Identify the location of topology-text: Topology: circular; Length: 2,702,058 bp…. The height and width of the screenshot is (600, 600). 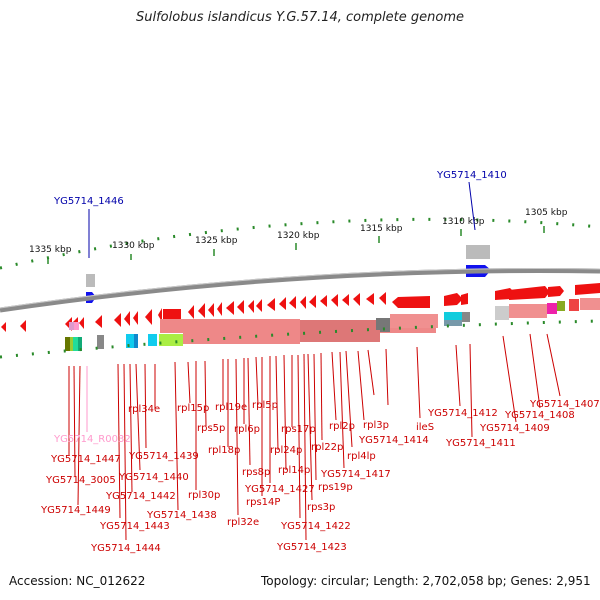
(426, 581).